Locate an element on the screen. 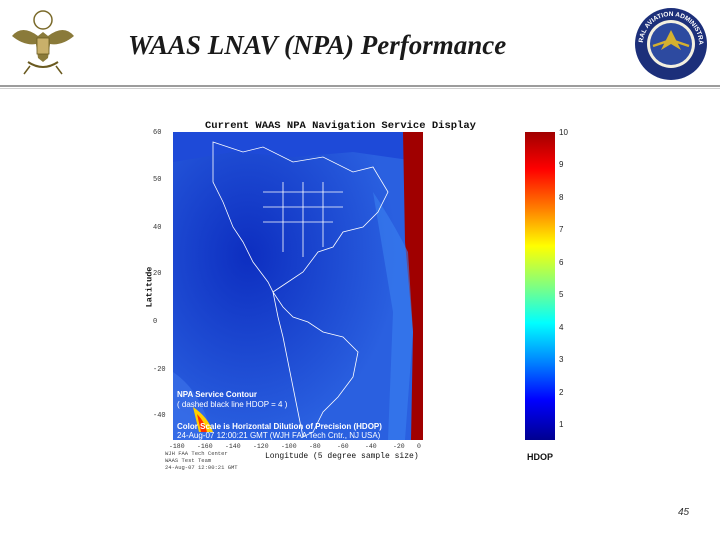  x-tick: -20 is located at coordinates (399, 446).